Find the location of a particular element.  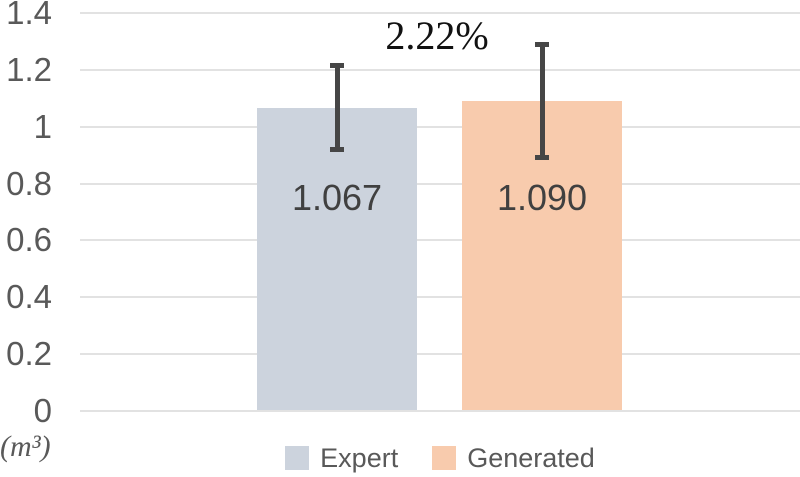

y-axis-tick-label: 1.4 is located at coordinates (29, 16).